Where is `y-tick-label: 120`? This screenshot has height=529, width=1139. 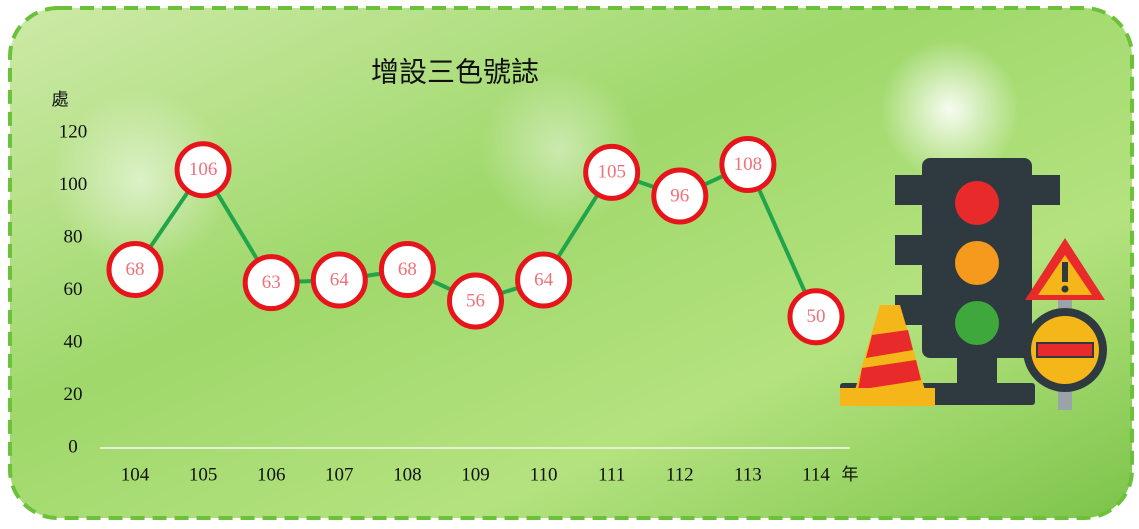 y-tick-label: 120 is located at coordinates (73, 131).